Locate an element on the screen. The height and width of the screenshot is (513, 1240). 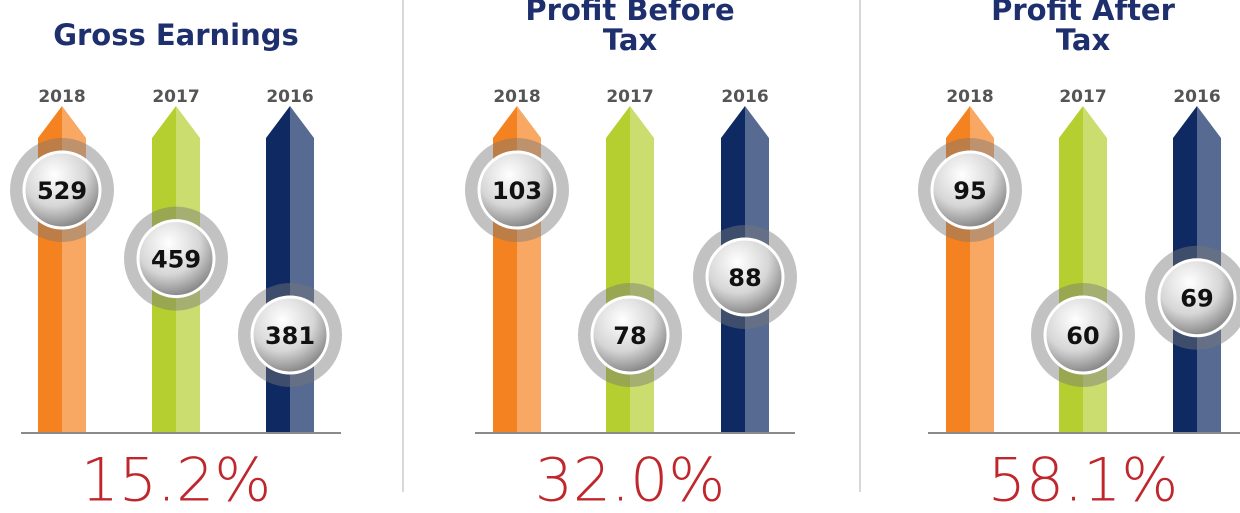
value-label: 60 is located at coordinates (1082, 336).